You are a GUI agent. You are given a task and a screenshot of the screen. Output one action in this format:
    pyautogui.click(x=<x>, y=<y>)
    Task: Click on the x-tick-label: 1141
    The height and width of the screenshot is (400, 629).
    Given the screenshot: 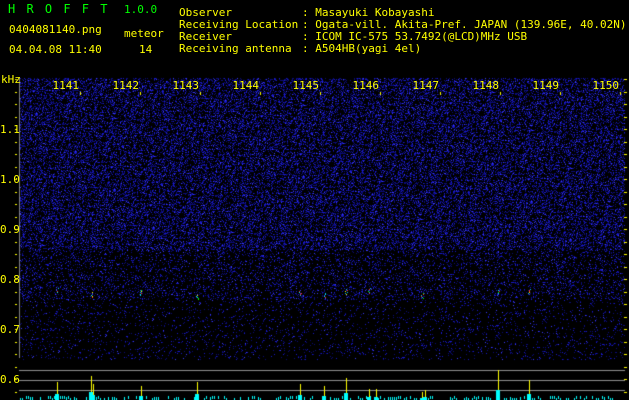 What is the action you would take?
    pyautogui.click(x=66, y=85)
    